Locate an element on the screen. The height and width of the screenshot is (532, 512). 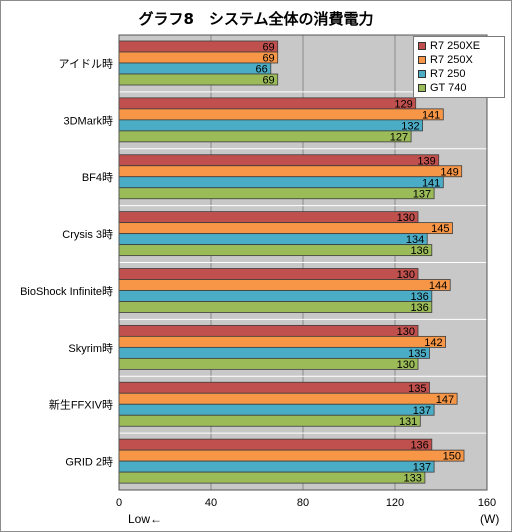
axis-note: Low← is located at coordinates (145, 519).